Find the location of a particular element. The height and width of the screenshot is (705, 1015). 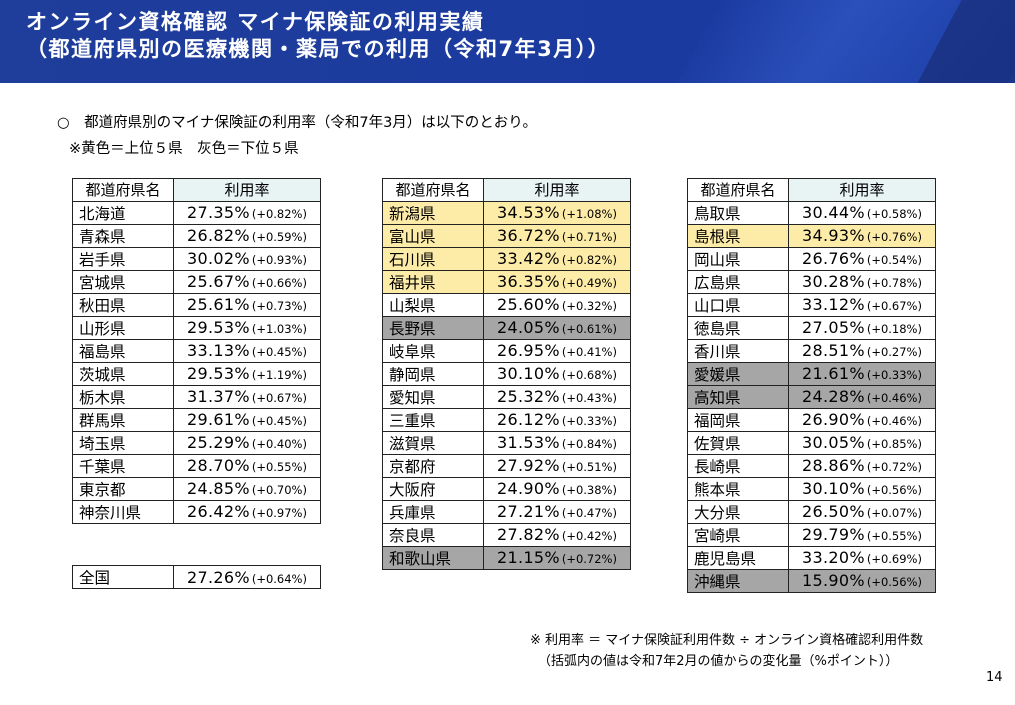

rate-cell: 31.37% (+0.67%) is located at coordinates (247, 396).